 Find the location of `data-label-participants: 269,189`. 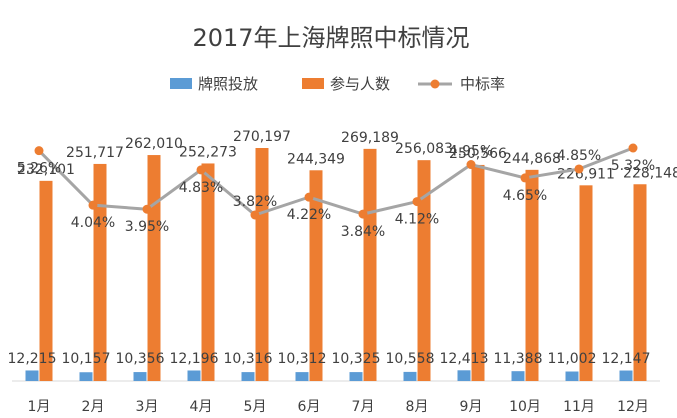

data-label-participants: 269,189 is located at coordinates (370, 138).